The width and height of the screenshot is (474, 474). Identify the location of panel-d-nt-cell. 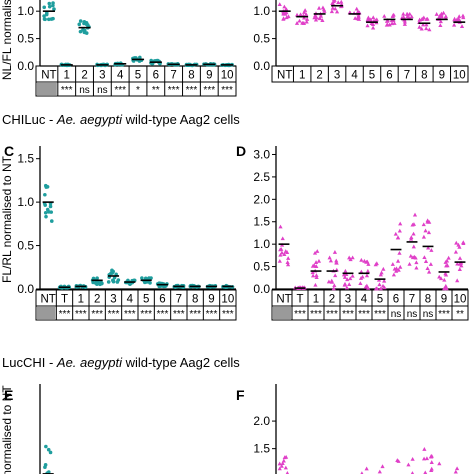
(282, 313).